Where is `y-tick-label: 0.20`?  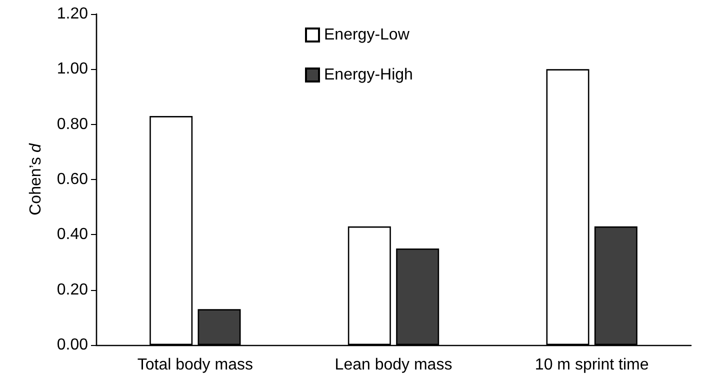 y-tick-label: 0.20 is located at coordinates (72, 289).